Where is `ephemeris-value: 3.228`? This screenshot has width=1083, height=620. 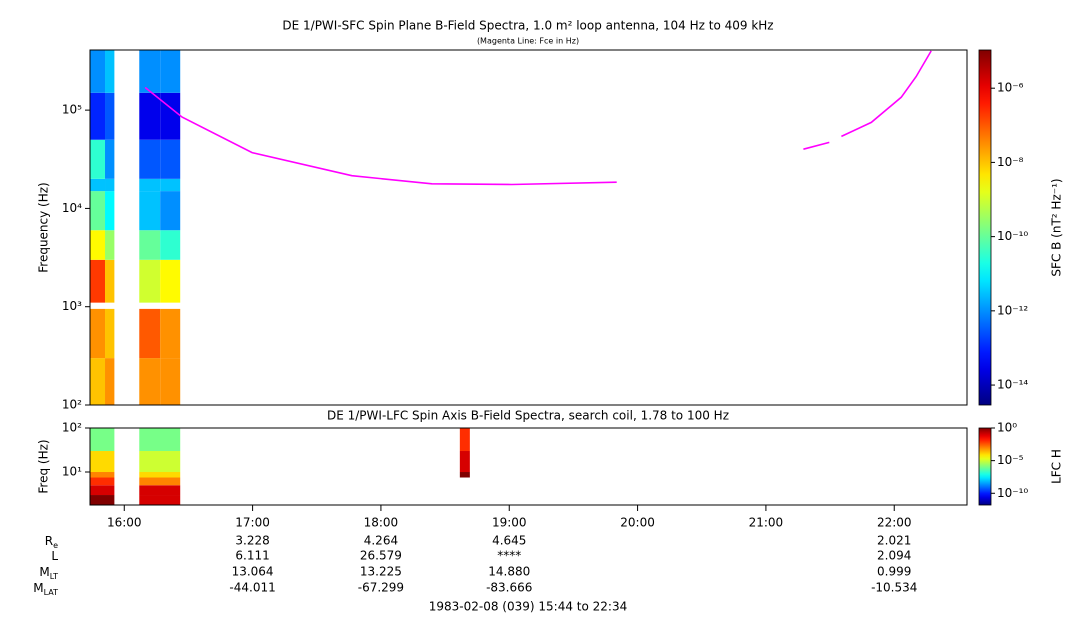
ephemeris-value: 3.228 is located at coordinates (252, 541).